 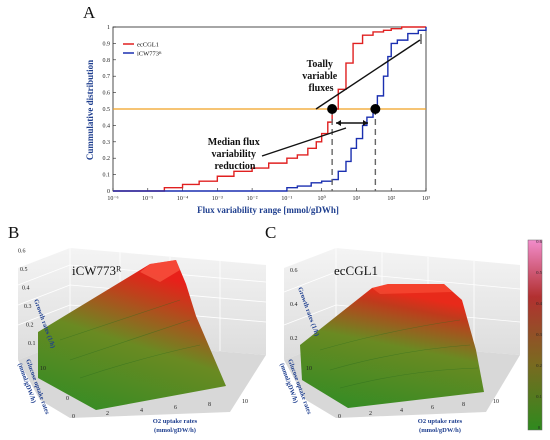 I want to click on annotation-variable-fluxes: Toally variable fluxes, so click(x=321, y=76).